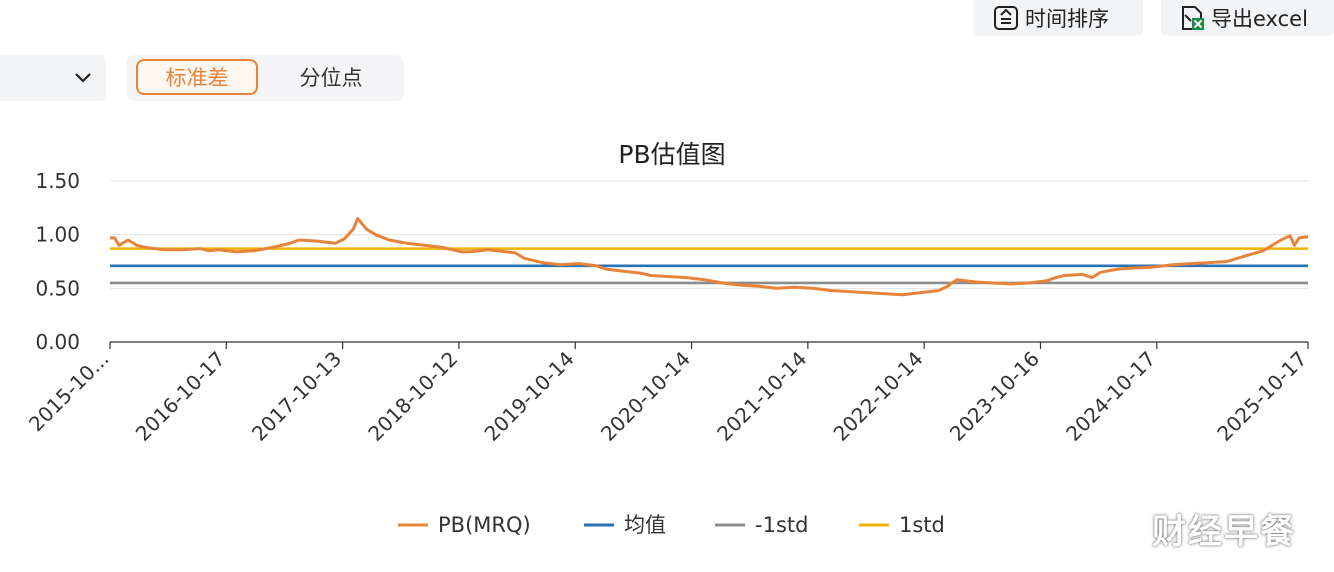 The image size is (1334, 572). I want to click on y-tick-label: 1.00, so click(57, 235).